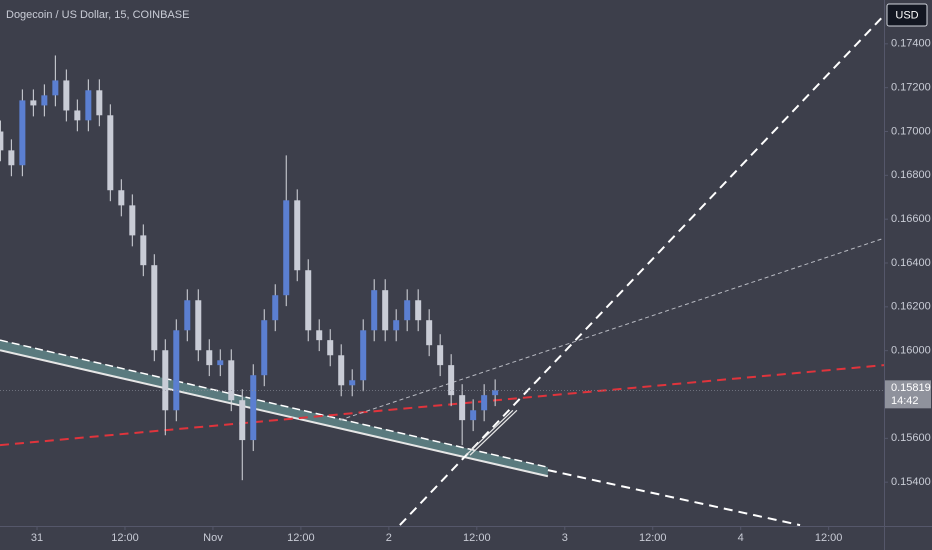  I want to click on last-price-label: 0.15819, so click(911, 388).